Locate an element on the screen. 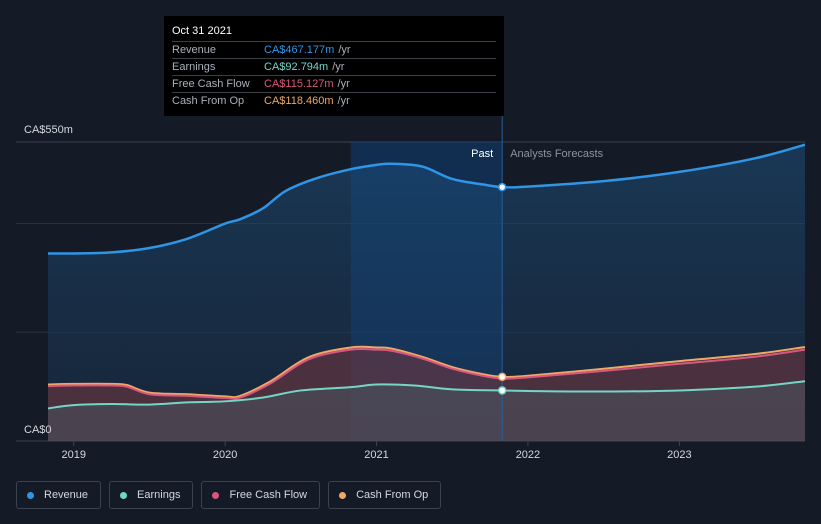 This screenshot has width=821, height=524. earnings-marker is located at coordinates (502, 390).